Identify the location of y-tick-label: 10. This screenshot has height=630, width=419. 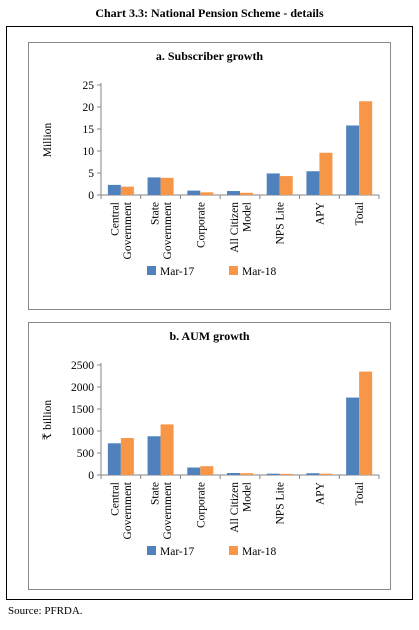
(89, 152).